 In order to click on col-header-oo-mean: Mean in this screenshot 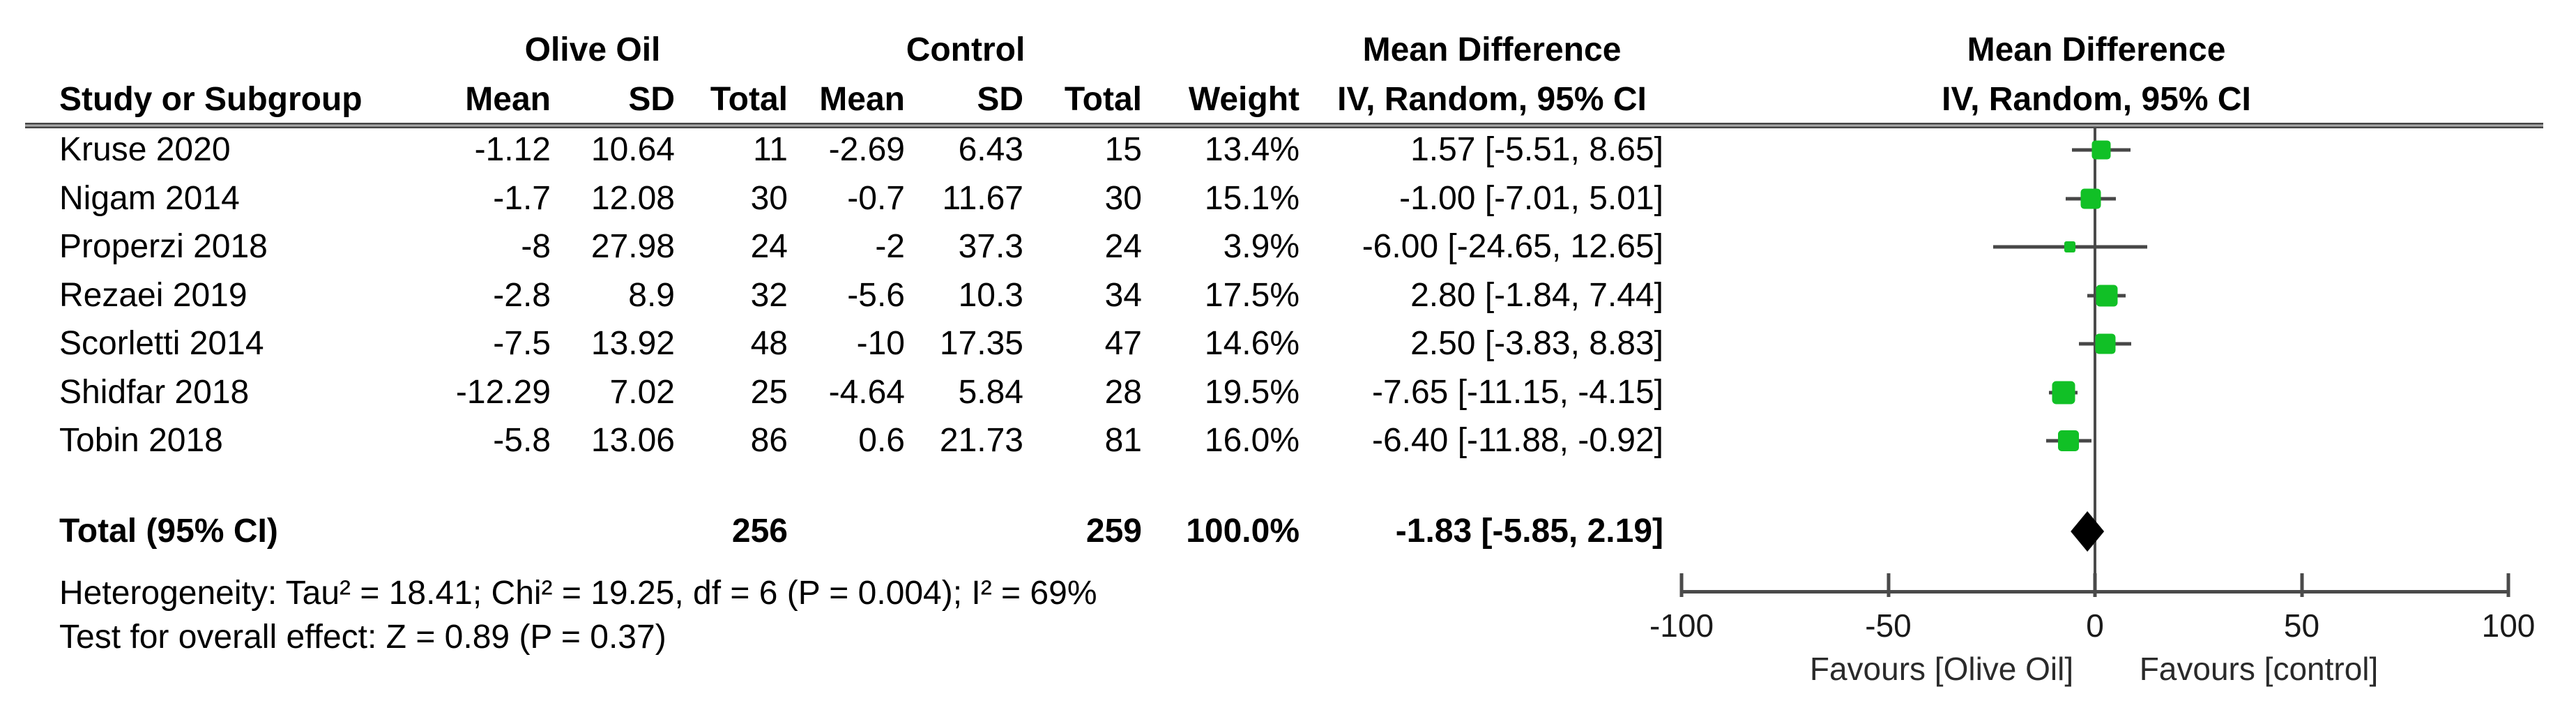, I will do `click(508, 99)`.